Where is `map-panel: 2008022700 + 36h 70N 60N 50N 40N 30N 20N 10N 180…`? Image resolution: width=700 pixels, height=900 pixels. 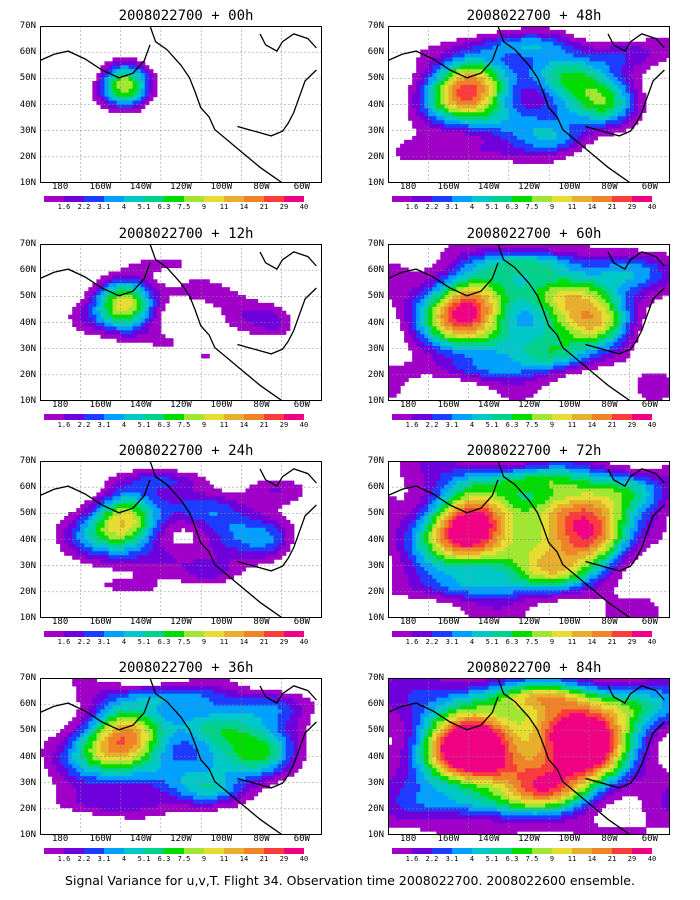 map-panel: 2008022700 + 36h 70N 60N 50N 40N 30N 20N 10N 180… is located at coordinates (178, 762).